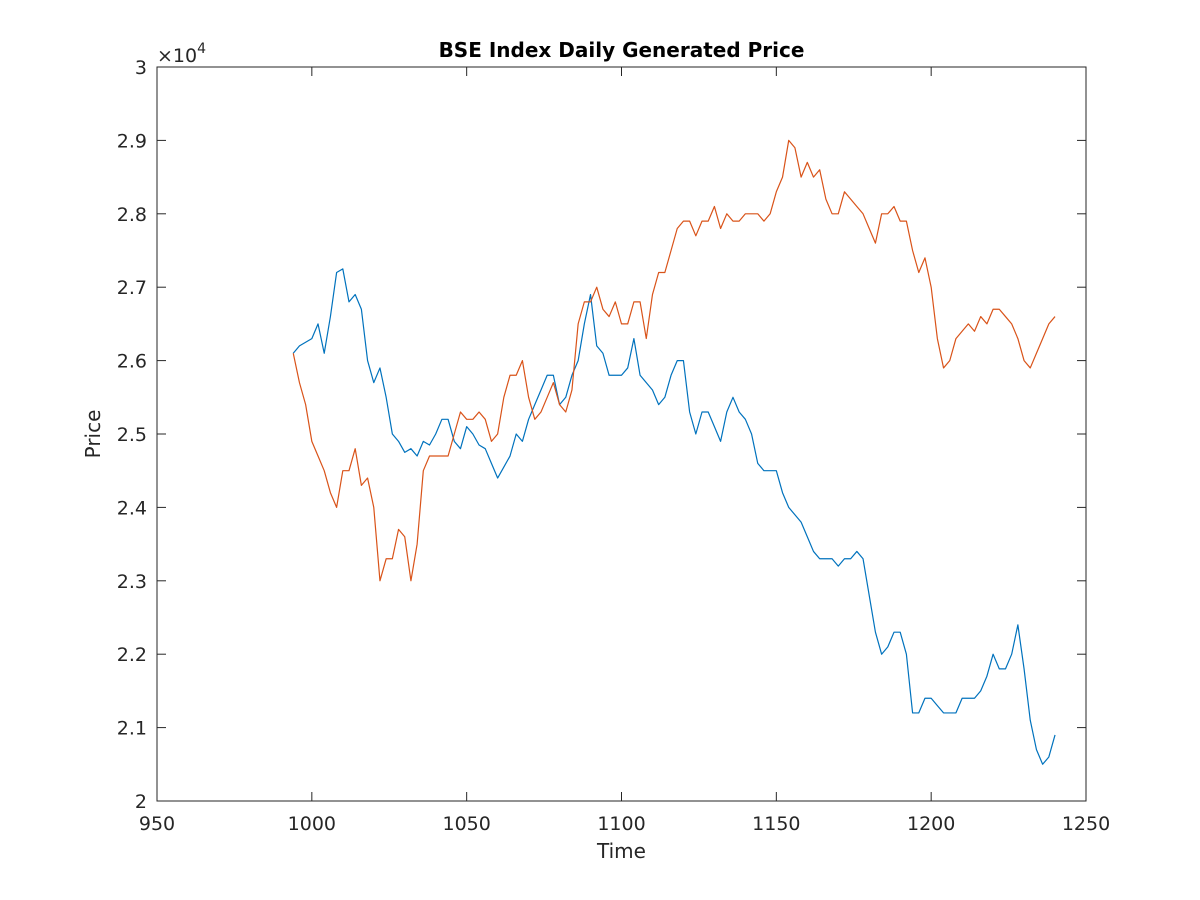 The image size is (1200, 900). Describe the element at coordinates (312, 824) in the screenshot. I see `x-tick-label: 1000` at that location.